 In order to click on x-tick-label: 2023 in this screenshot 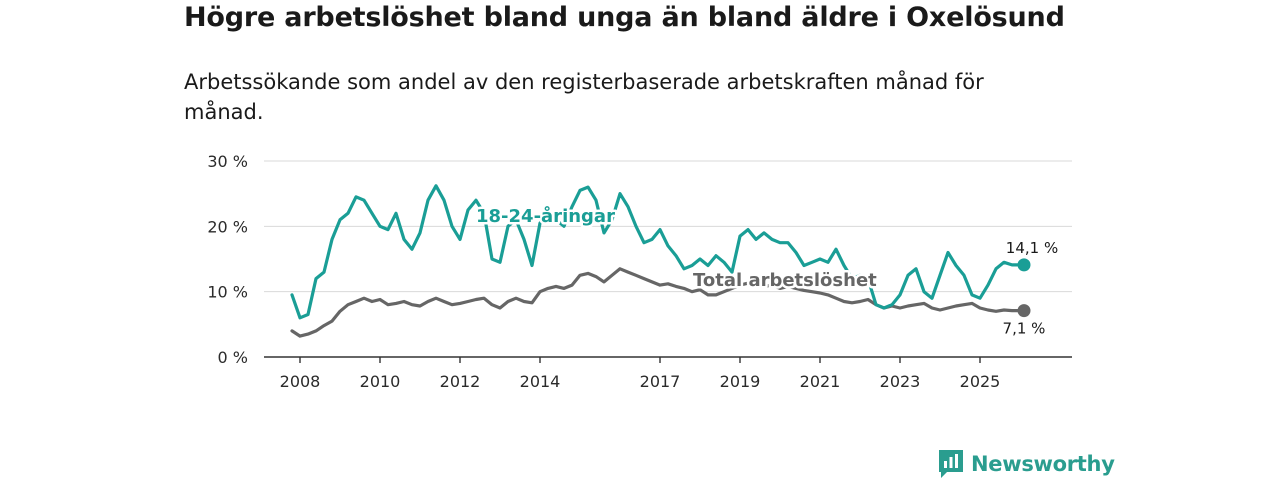, I will do `click(900, 381)`.